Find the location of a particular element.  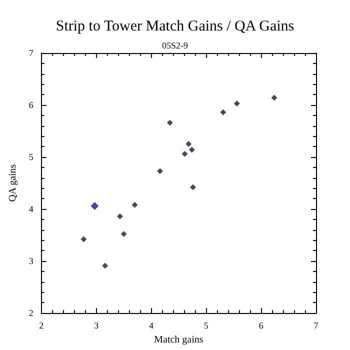

x-tick-label: 5 is located at coordinates (206, 325).